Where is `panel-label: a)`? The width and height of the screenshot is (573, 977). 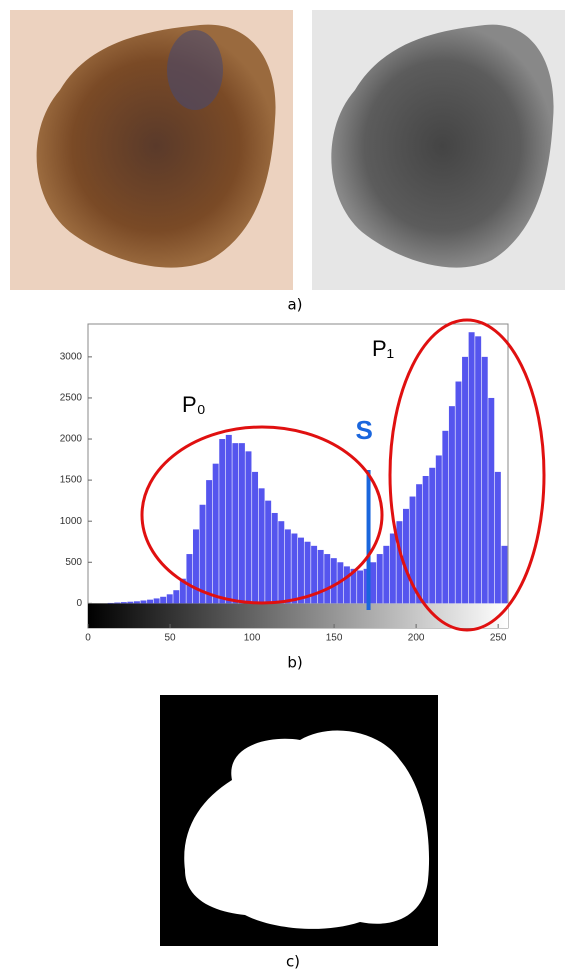 panel-label: a) is located at coordinates (294, 305).